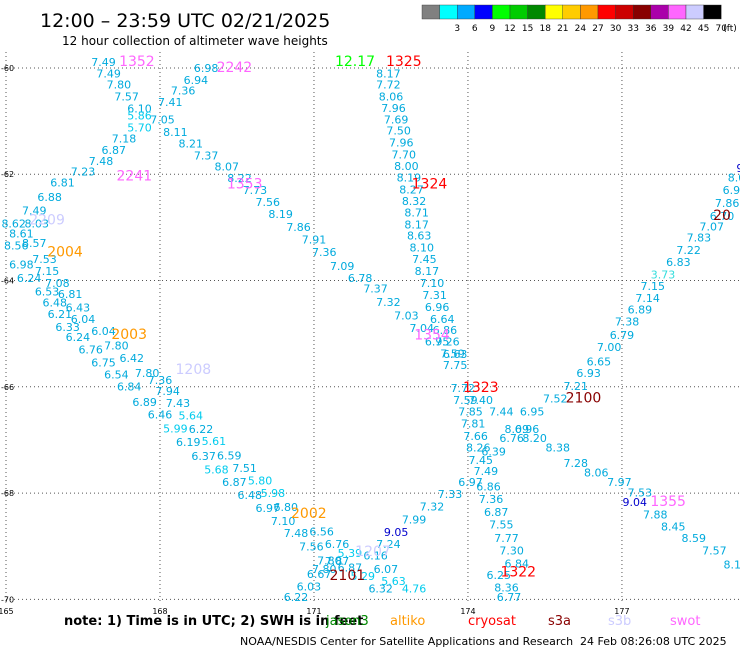 The width and height of the screenshot is (740, 654). What do you see at coordinates (386, 569) in the screenshot?
I see `wave-height-value: 6.07` at bounding box center [386, 569].